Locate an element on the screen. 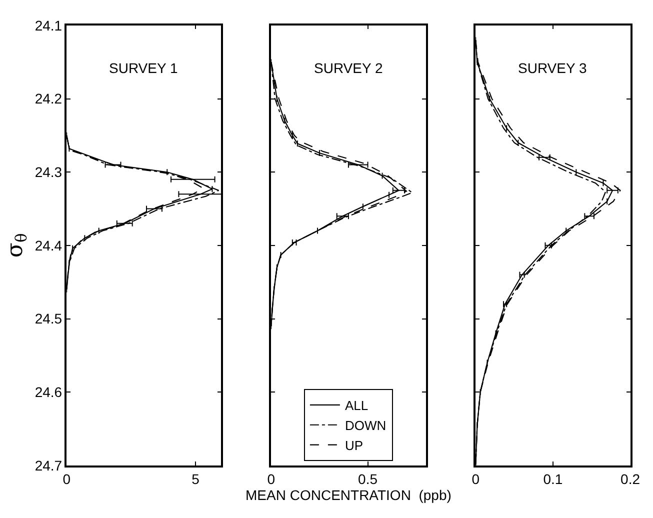 The width and height of the screenshot is (653, 518). legend-label: UP is located at coordinates (354, 445).